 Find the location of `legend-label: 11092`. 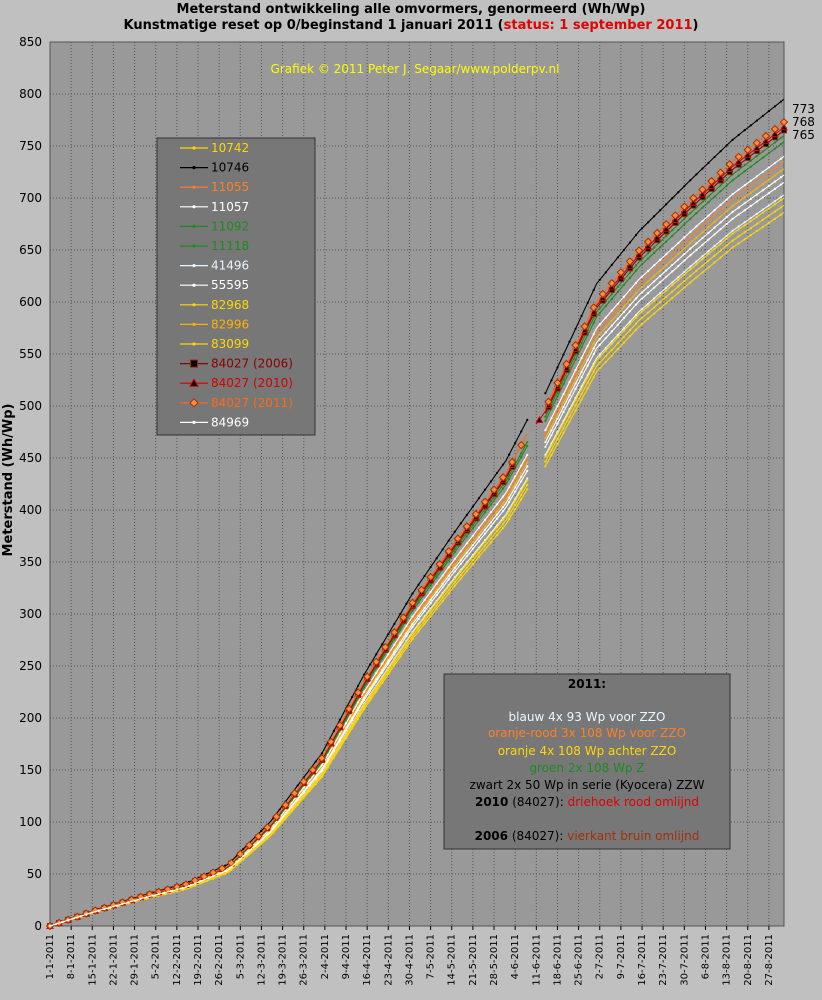

legend-label: 11092 is located at coordinates (230, 226).